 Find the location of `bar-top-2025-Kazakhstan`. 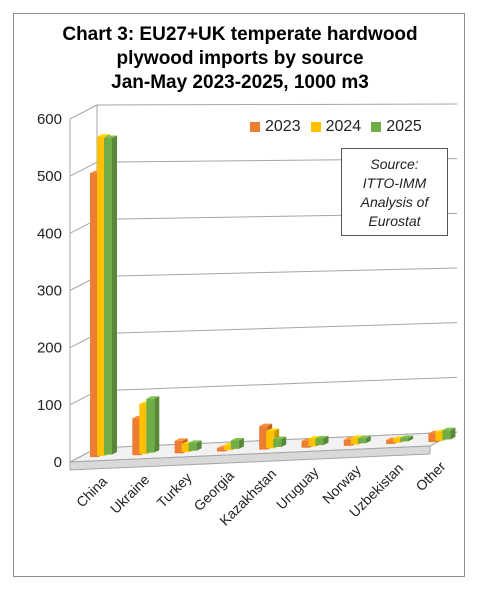

bar-top-2025-Kazakhstan is located at coordinates (280, 438).